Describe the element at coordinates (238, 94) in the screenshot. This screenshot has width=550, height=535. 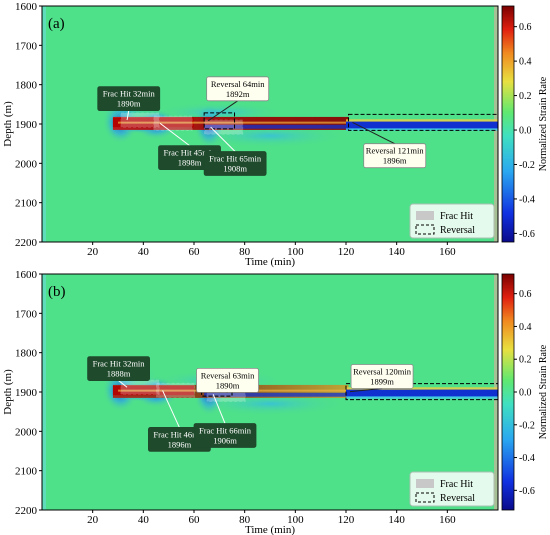
I see `annotation-depth: 1892m` at that location.